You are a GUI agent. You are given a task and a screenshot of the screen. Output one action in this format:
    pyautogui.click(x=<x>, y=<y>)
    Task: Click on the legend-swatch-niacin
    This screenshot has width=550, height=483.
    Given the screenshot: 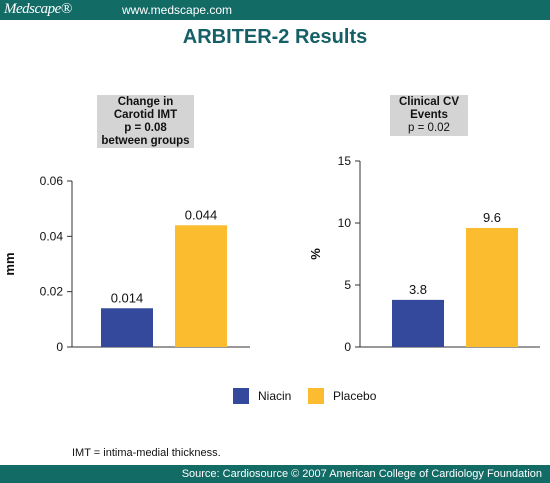 What is the action you would take?
    pyautogui.click(x=241, y=396)
    